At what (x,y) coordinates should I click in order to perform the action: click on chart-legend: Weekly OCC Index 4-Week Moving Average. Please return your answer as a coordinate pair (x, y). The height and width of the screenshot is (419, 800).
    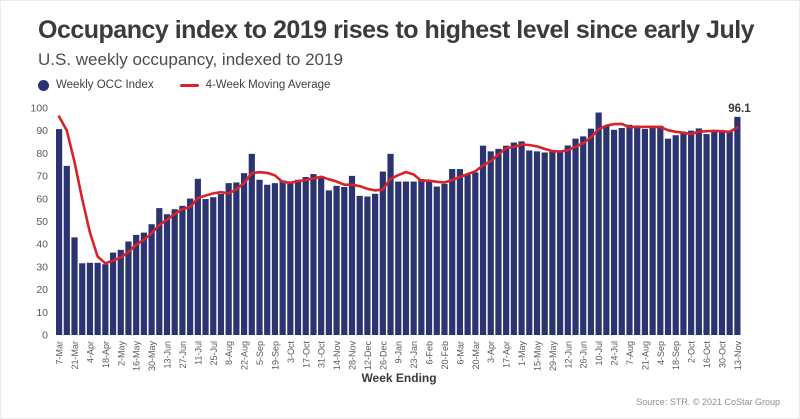
    Looking at the image, I should click on (184, 85).